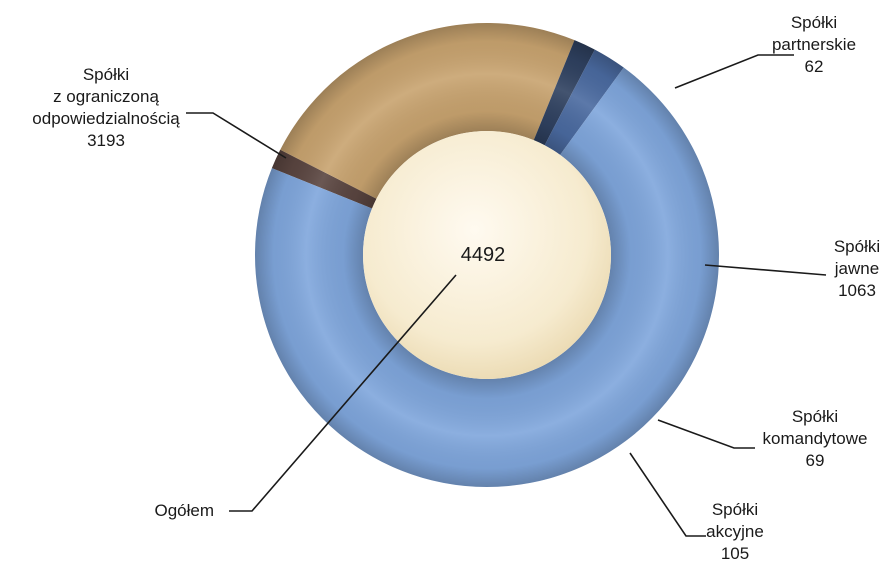 This screenshot has width=883, height=566. Describe the element at coordinates (483, 255) in the screenshot. I see `total-value: 4492` at that location.